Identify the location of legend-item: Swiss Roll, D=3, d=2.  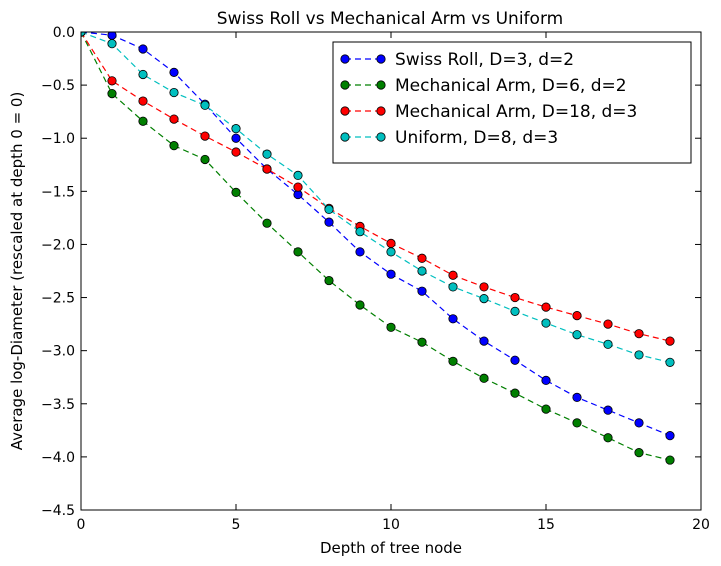
(457, 60).